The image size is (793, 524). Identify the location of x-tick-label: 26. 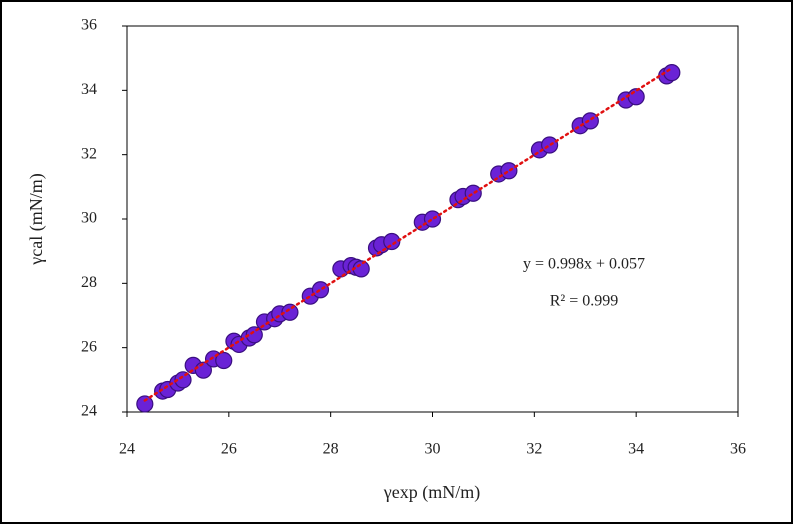
(229, 449).